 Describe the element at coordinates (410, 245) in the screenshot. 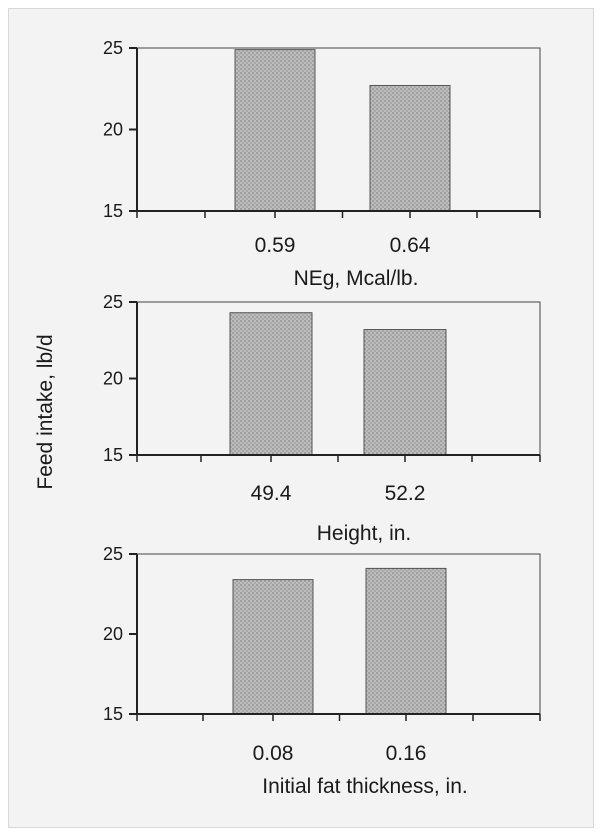

I see `x-tick-label: 0.64` at that location.